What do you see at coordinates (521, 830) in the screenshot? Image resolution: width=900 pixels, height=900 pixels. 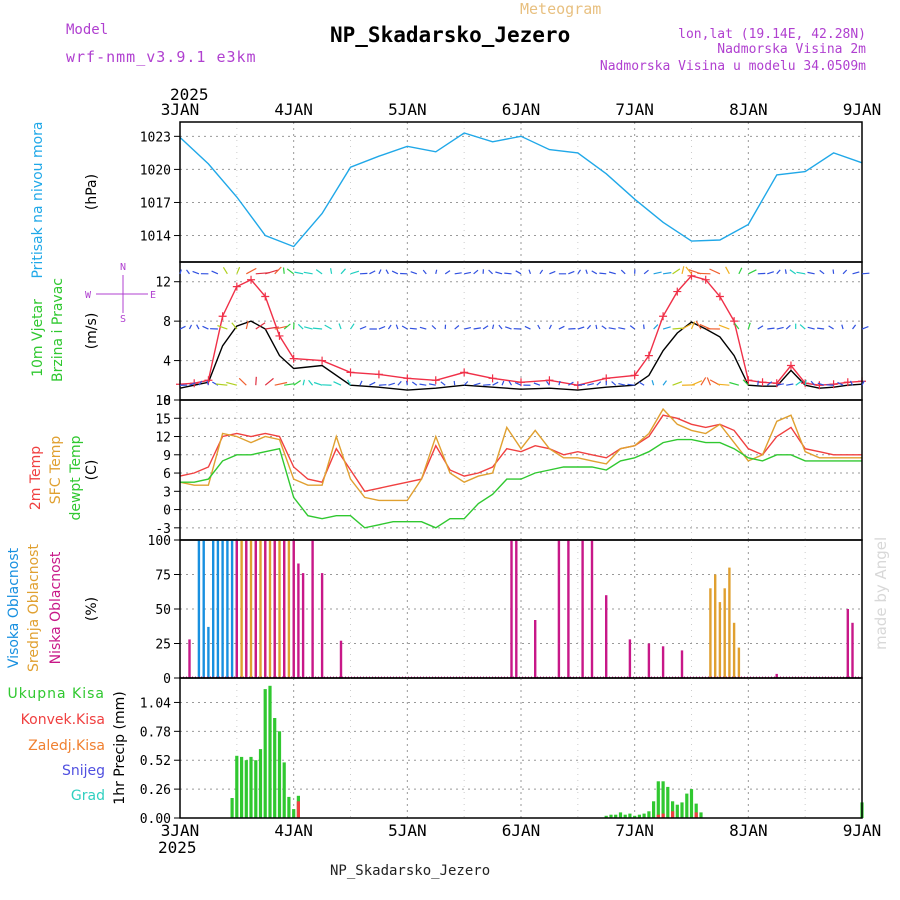 I see `x-tick-label-bottom: 6JAN` at bounding box center [521, 830].